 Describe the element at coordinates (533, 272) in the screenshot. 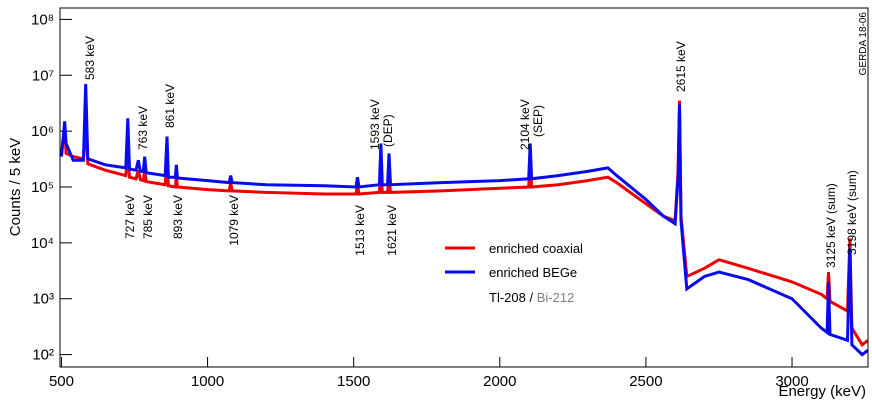

I see `legend-label: enriched BEGe` at that location.